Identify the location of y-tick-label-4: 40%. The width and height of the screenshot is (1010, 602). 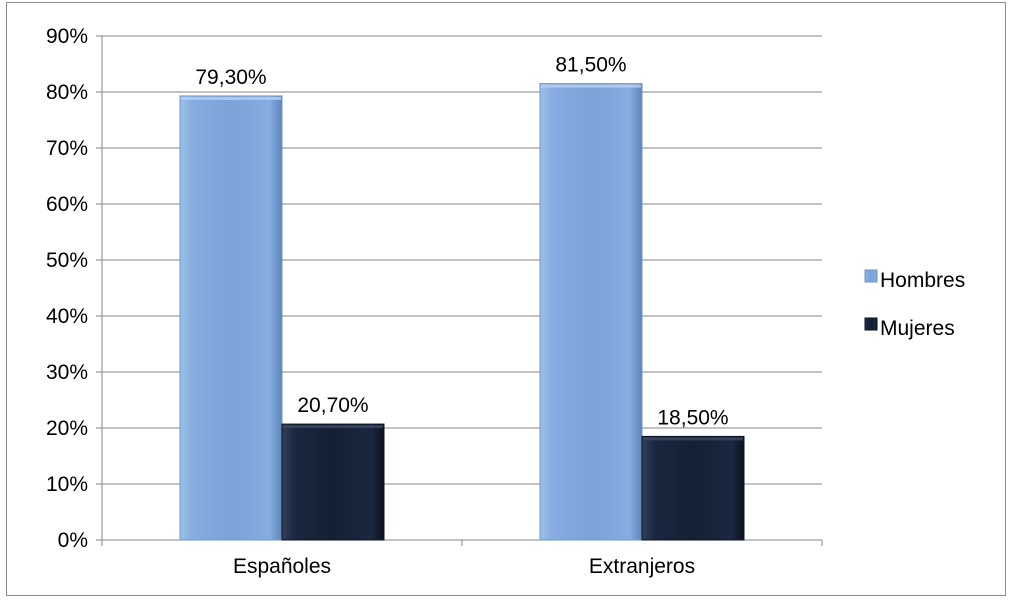
(67, 316).